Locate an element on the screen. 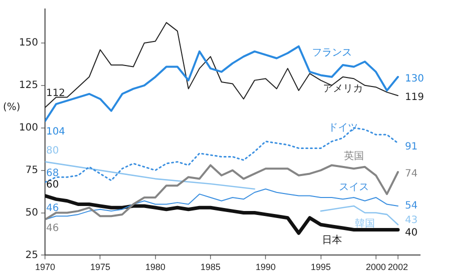  y-axis-title: (%) is located at coordinates (11, 108).